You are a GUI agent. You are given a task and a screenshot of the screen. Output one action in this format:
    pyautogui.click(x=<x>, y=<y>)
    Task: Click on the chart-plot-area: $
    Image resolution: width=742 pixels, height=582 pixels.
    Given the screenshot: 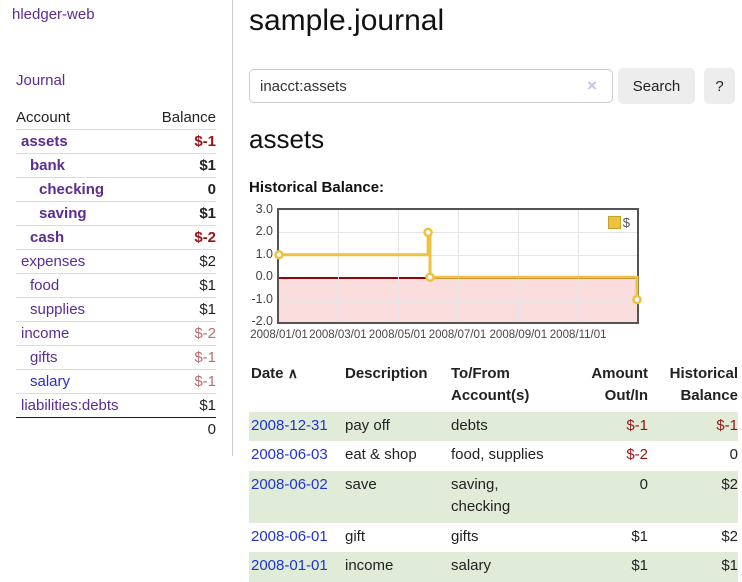 What is the action you would take?
    pyautogui.click(x=458, y=266)
    